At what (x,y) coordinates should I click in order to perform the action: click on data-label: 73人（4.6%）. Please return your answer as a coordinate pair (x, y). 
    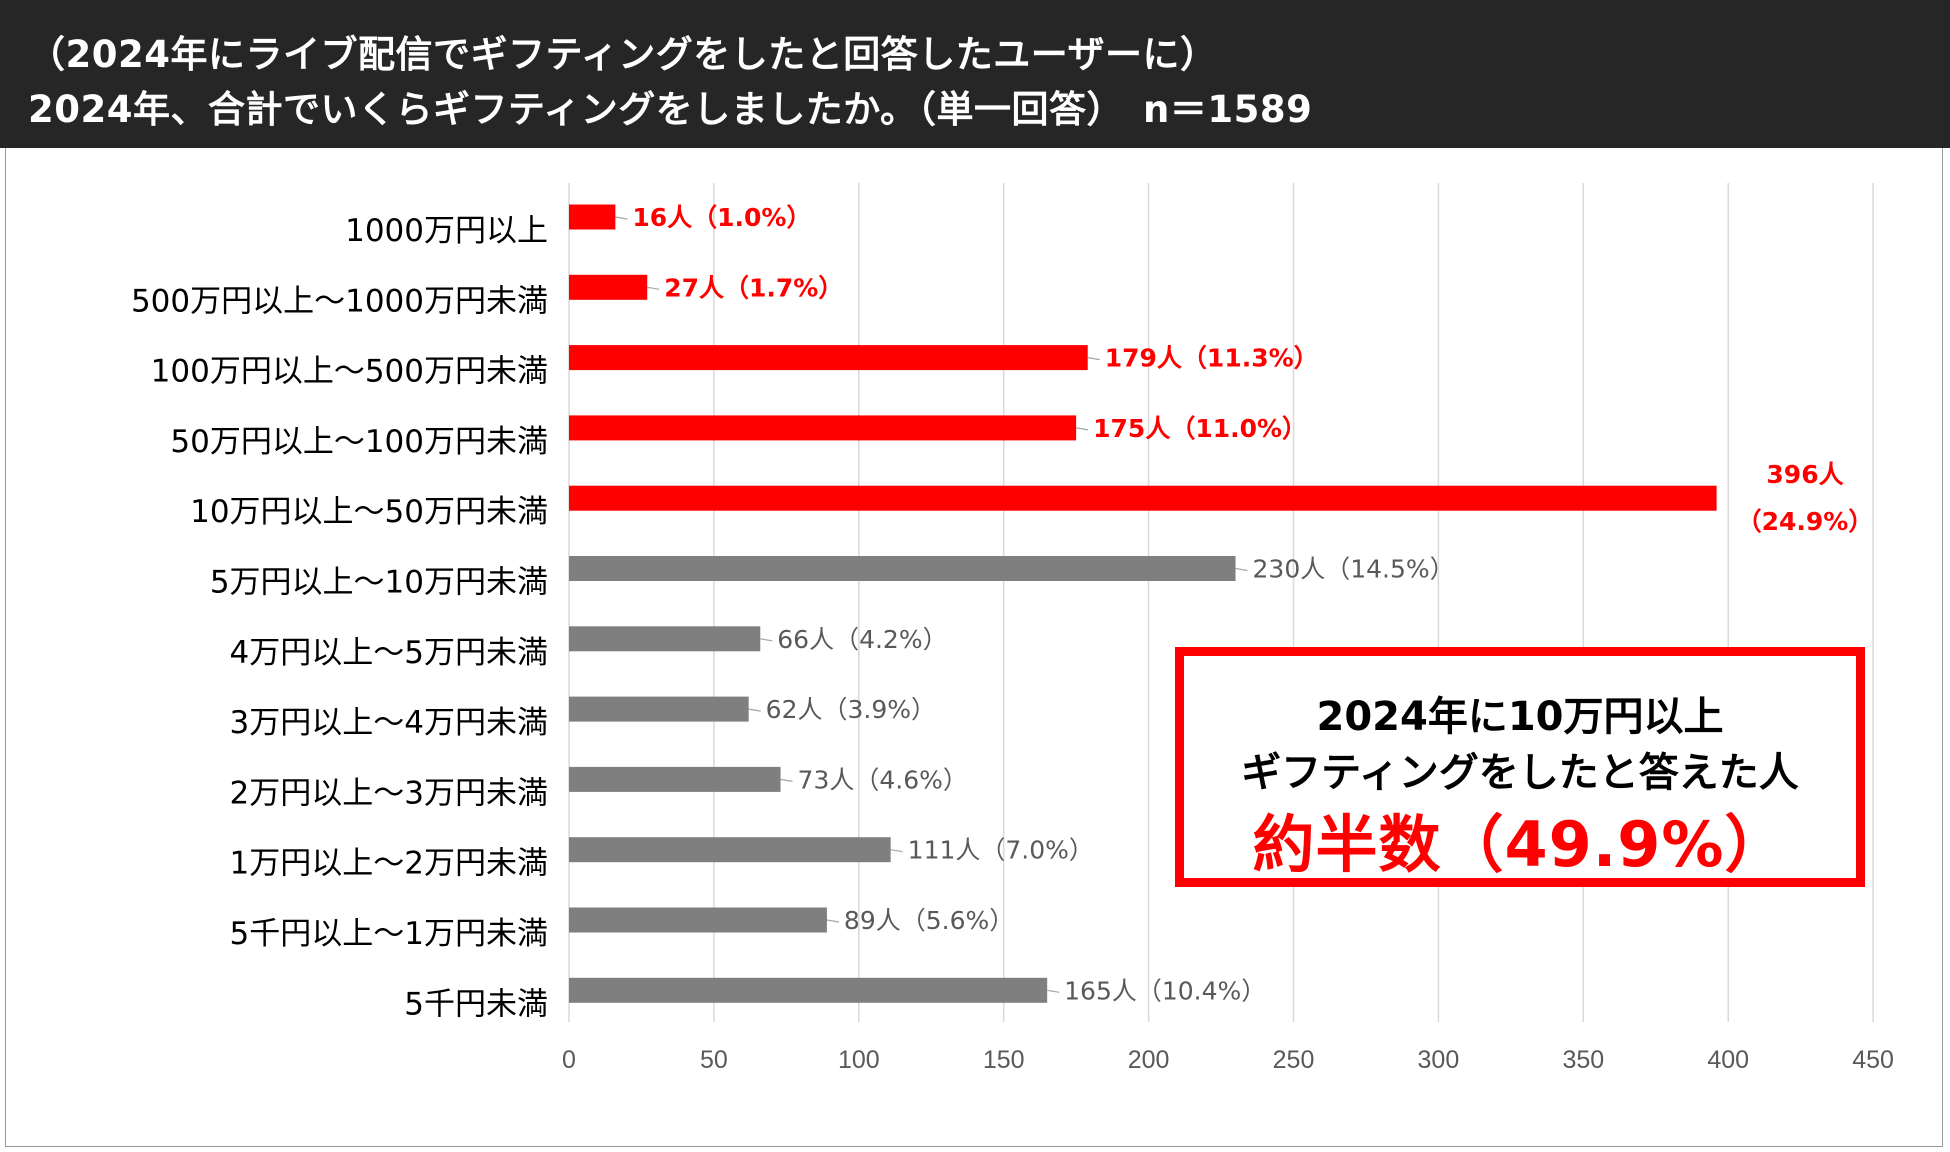
    Looking at the image, I should click on (883, 779).